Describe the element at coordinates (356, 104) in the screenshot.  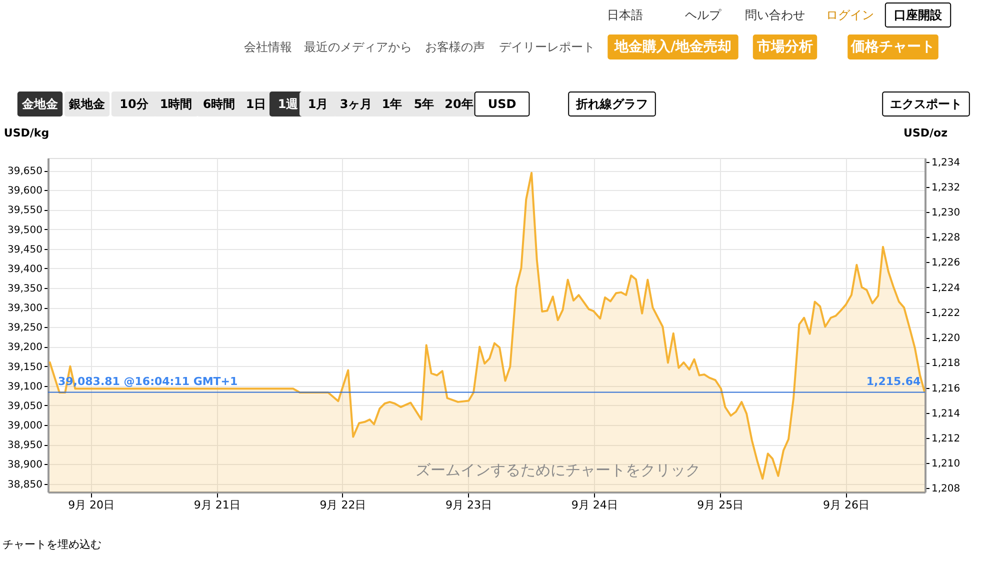
I see `text: 3ヶ月` at that location.